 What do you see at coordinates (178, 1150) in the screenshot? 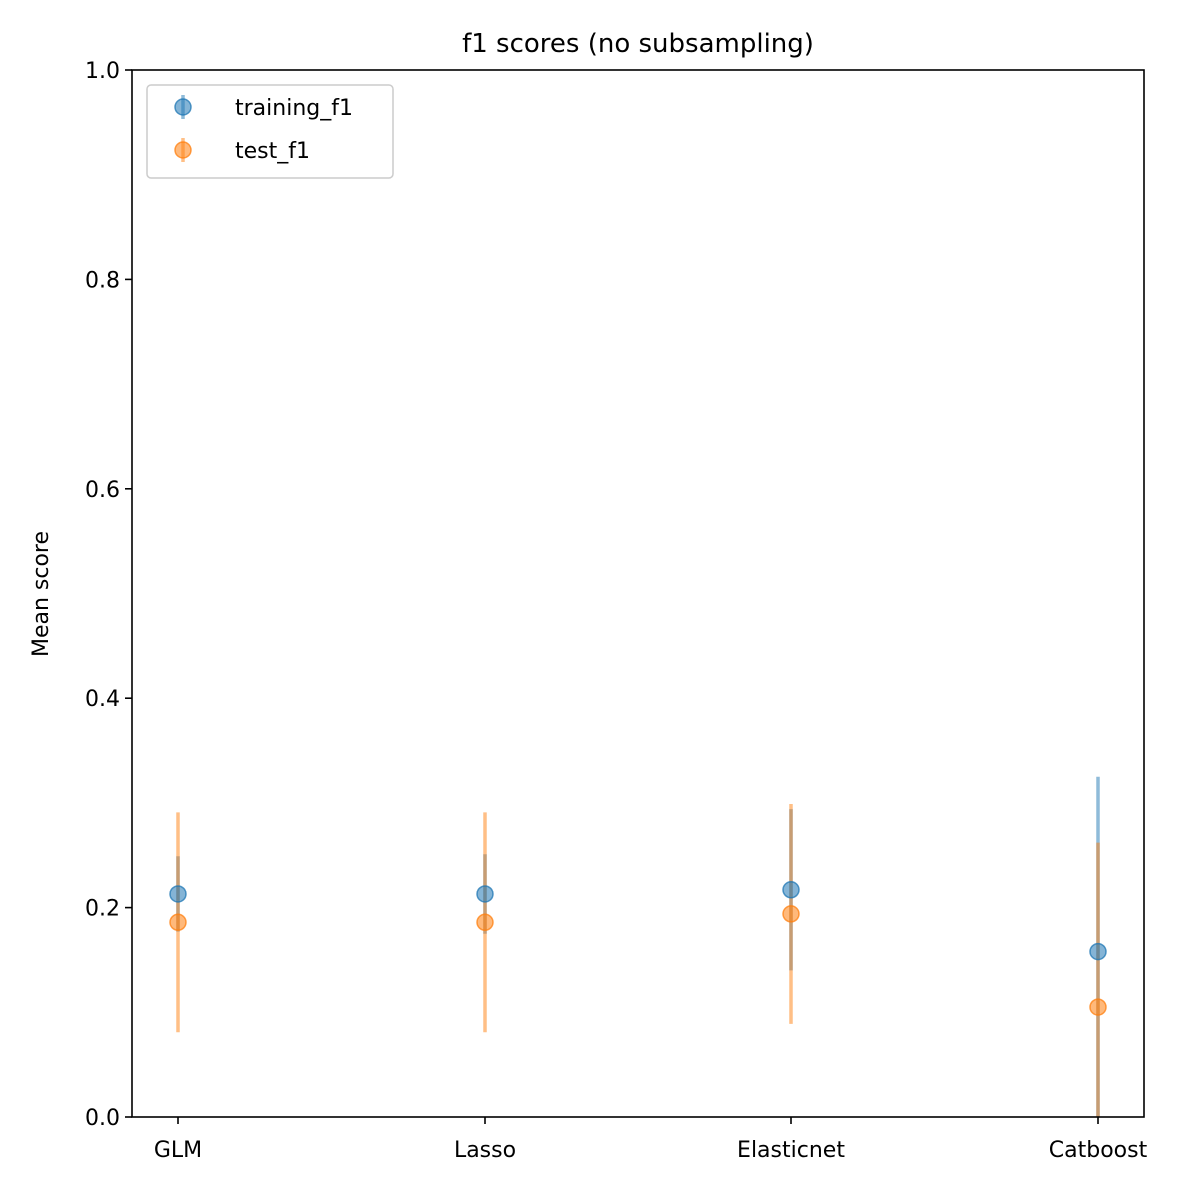
I see `x-tick-label: GLM` at bounding box center [178, 1150].